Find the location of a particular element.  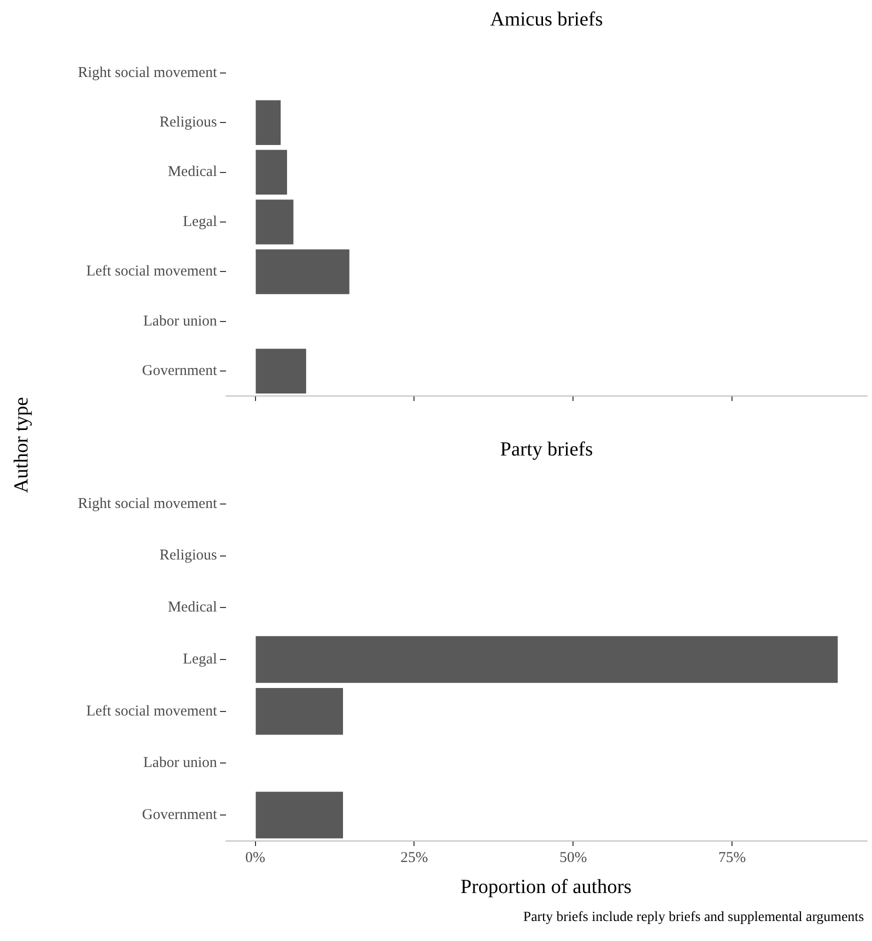

text: Party briefs include reply briefs and supplemental arguments is located at coordinates (693, 918).